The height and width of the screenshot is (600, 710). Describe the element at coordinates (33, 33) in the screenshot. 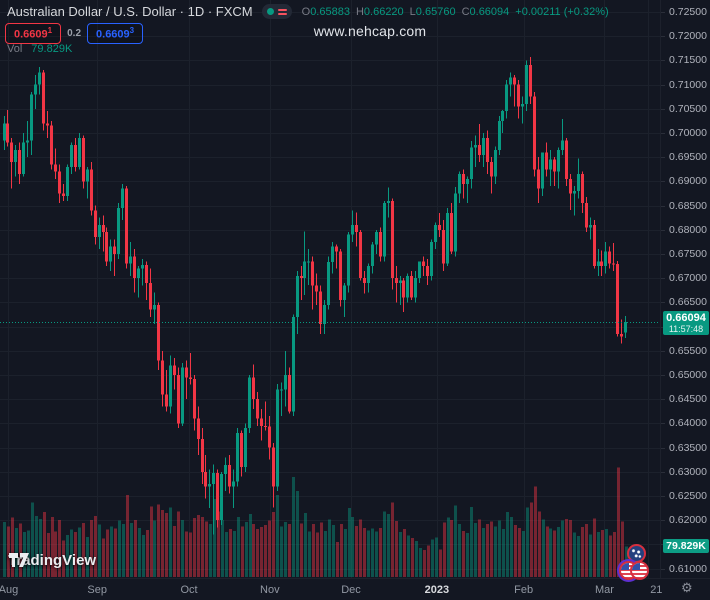

I see `sell-button: 0.66091` at that location.